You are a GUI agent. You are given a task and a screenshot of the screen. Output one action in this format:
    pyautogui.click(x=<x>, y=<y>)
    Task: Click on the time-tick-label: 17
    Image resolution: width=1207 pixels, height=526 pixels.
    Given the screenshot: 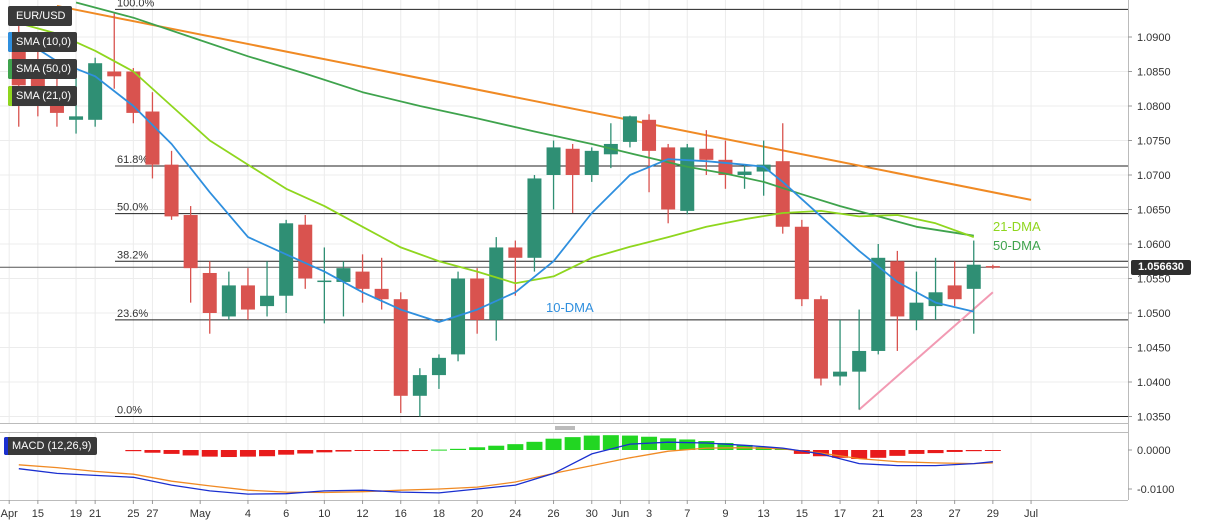 What is the action you would take?
    pyautogui.click(x=840, y=514)
    